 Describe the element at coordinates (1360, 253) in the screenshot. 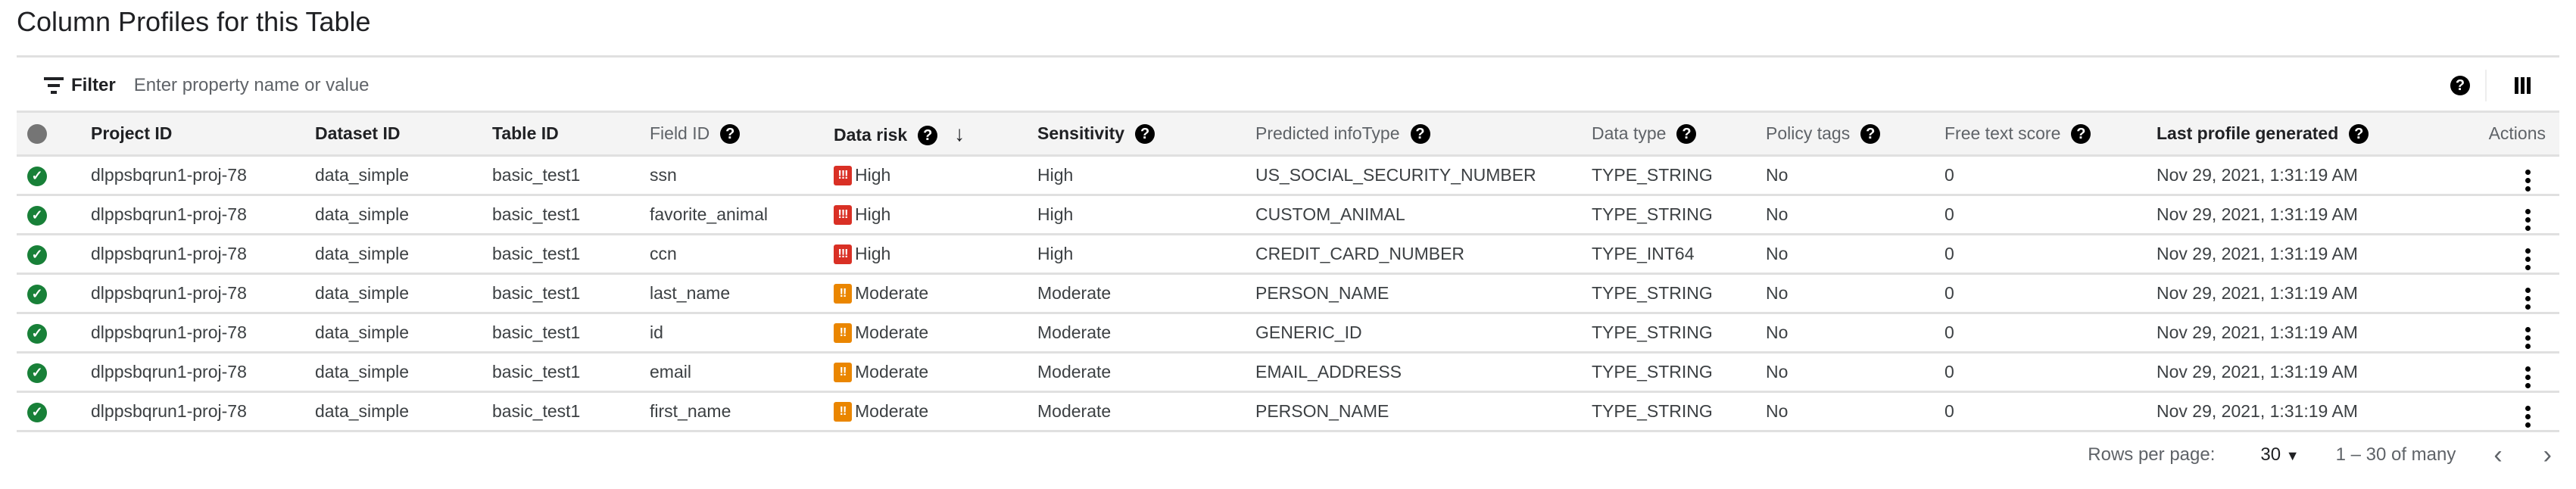

I see `cell-infotype: CREDIT_CARD_NUMBER` at that location.